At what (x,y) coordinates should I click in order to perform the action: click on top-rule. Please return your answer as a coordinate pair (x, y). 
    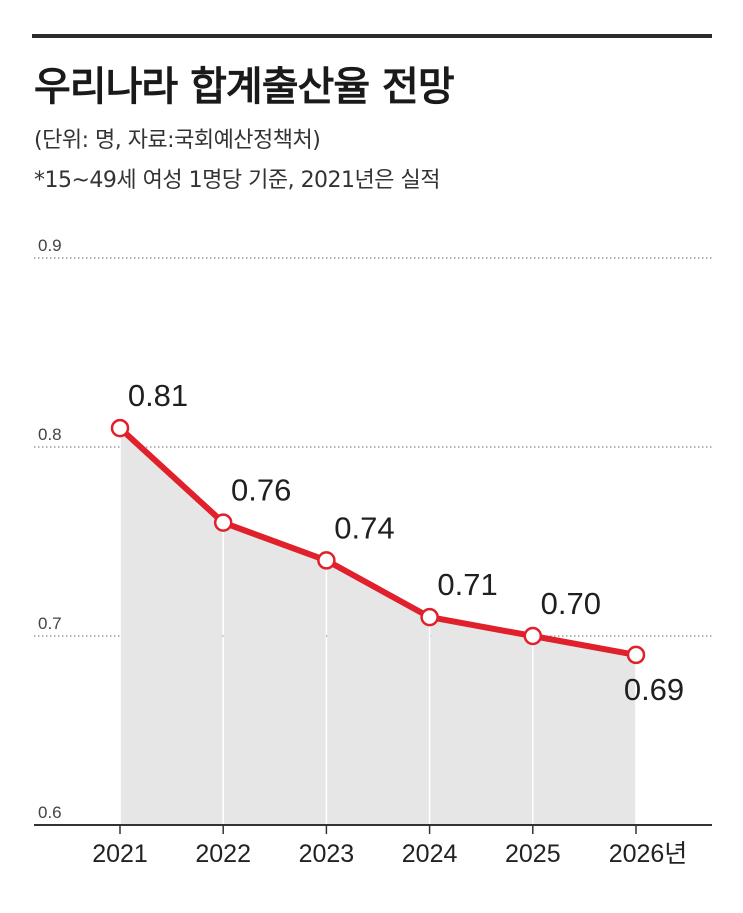
    Looking at the image, I should click on (372, 36).